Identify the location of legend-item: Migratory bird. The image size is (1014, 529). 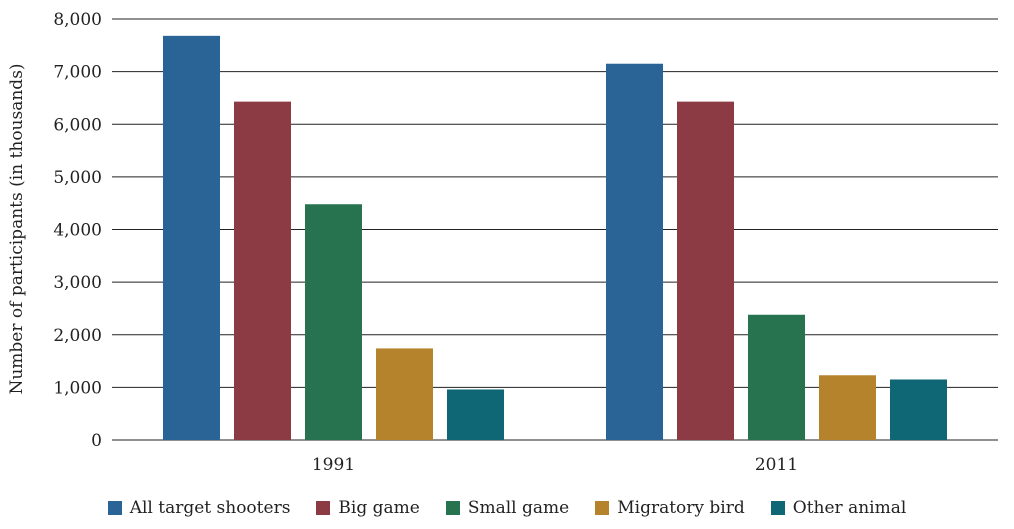
(670, 508).